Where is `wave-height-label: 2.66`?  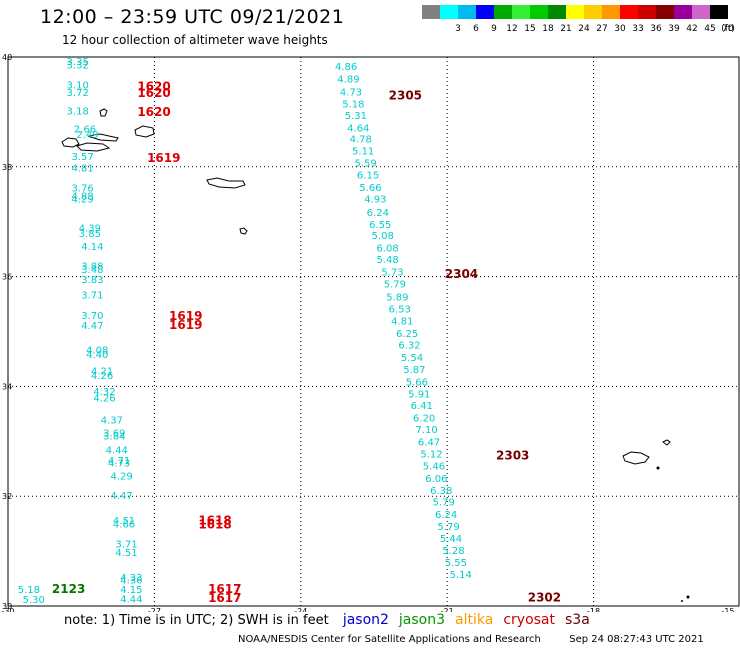 wave-height-label: 2.66 is located at coordinates (85, 129).